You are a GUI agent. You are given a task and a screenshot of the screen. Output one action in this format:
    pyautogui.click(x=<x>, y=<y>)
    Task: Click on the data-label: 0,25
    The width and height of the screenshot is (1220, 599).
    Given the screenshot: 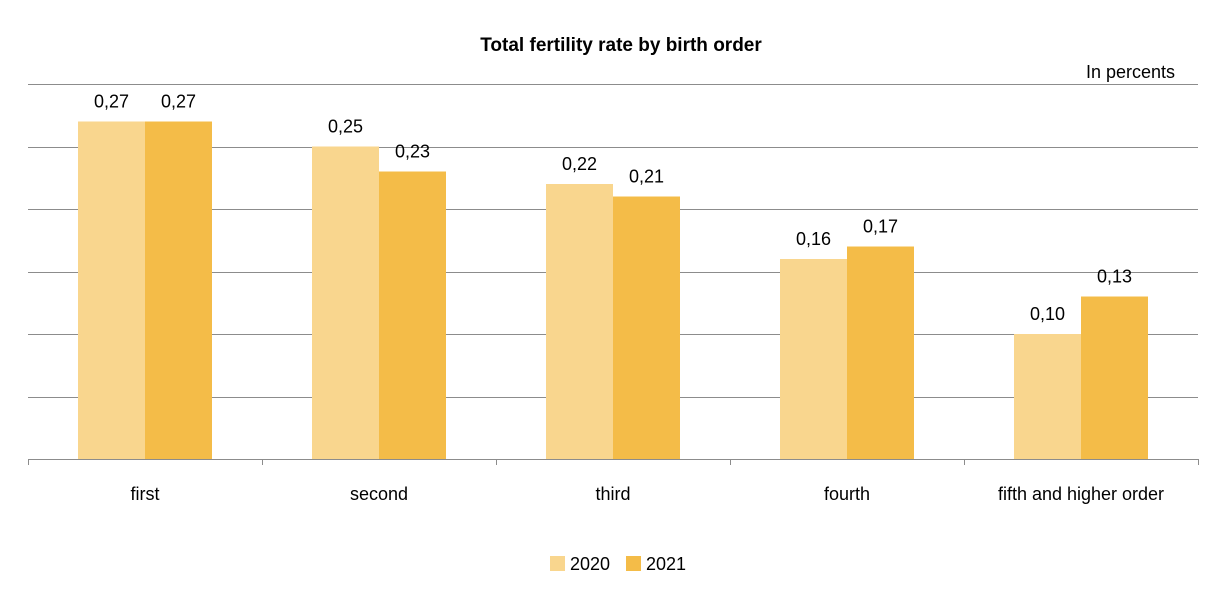 What is the action you would take?
    pyautogui.click(x=345, y=127)
    